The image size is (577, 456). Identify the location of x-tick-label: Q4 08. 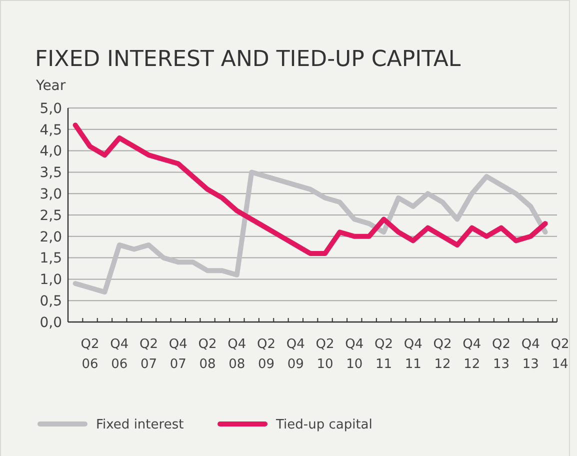
(237, 354).